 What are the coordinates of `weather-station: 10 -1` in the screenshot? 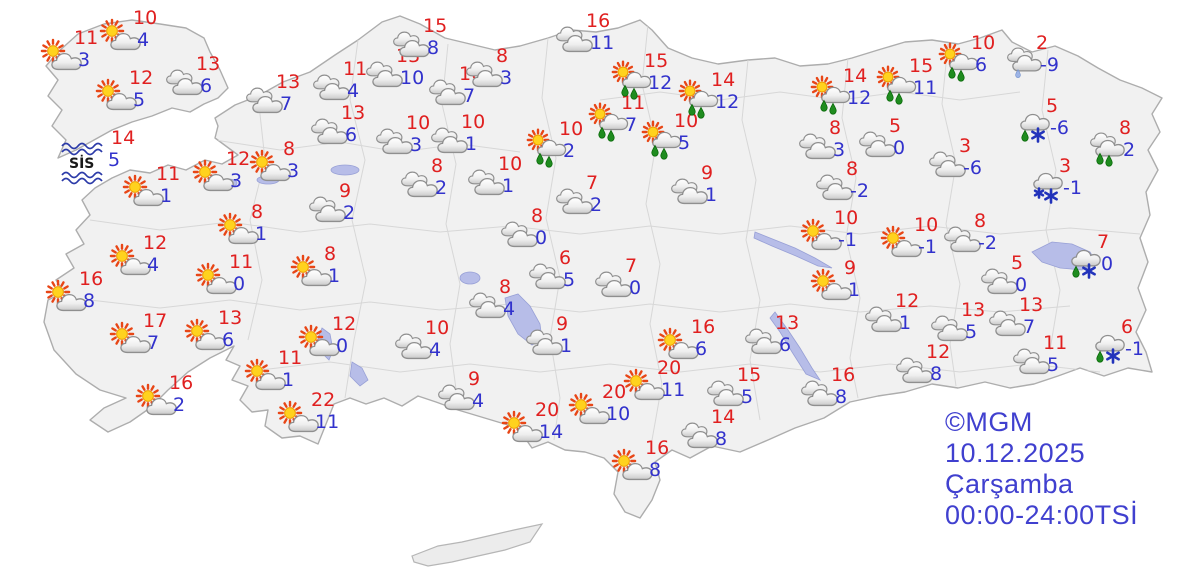 It's located at (909, 238).